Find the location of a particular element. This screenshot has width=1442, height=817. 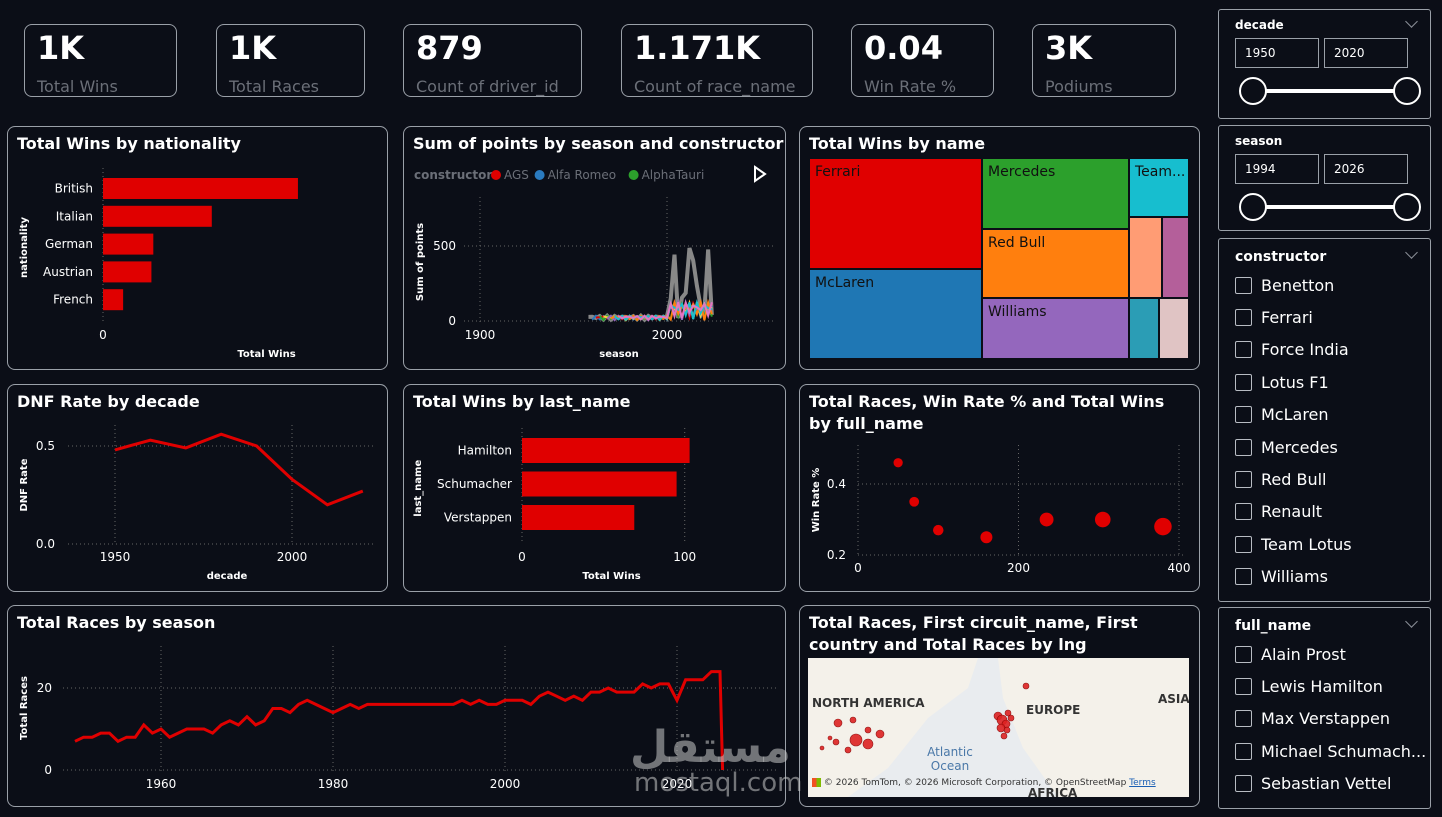

range-from-input: 1950 is located at coordinates (1277, 53).